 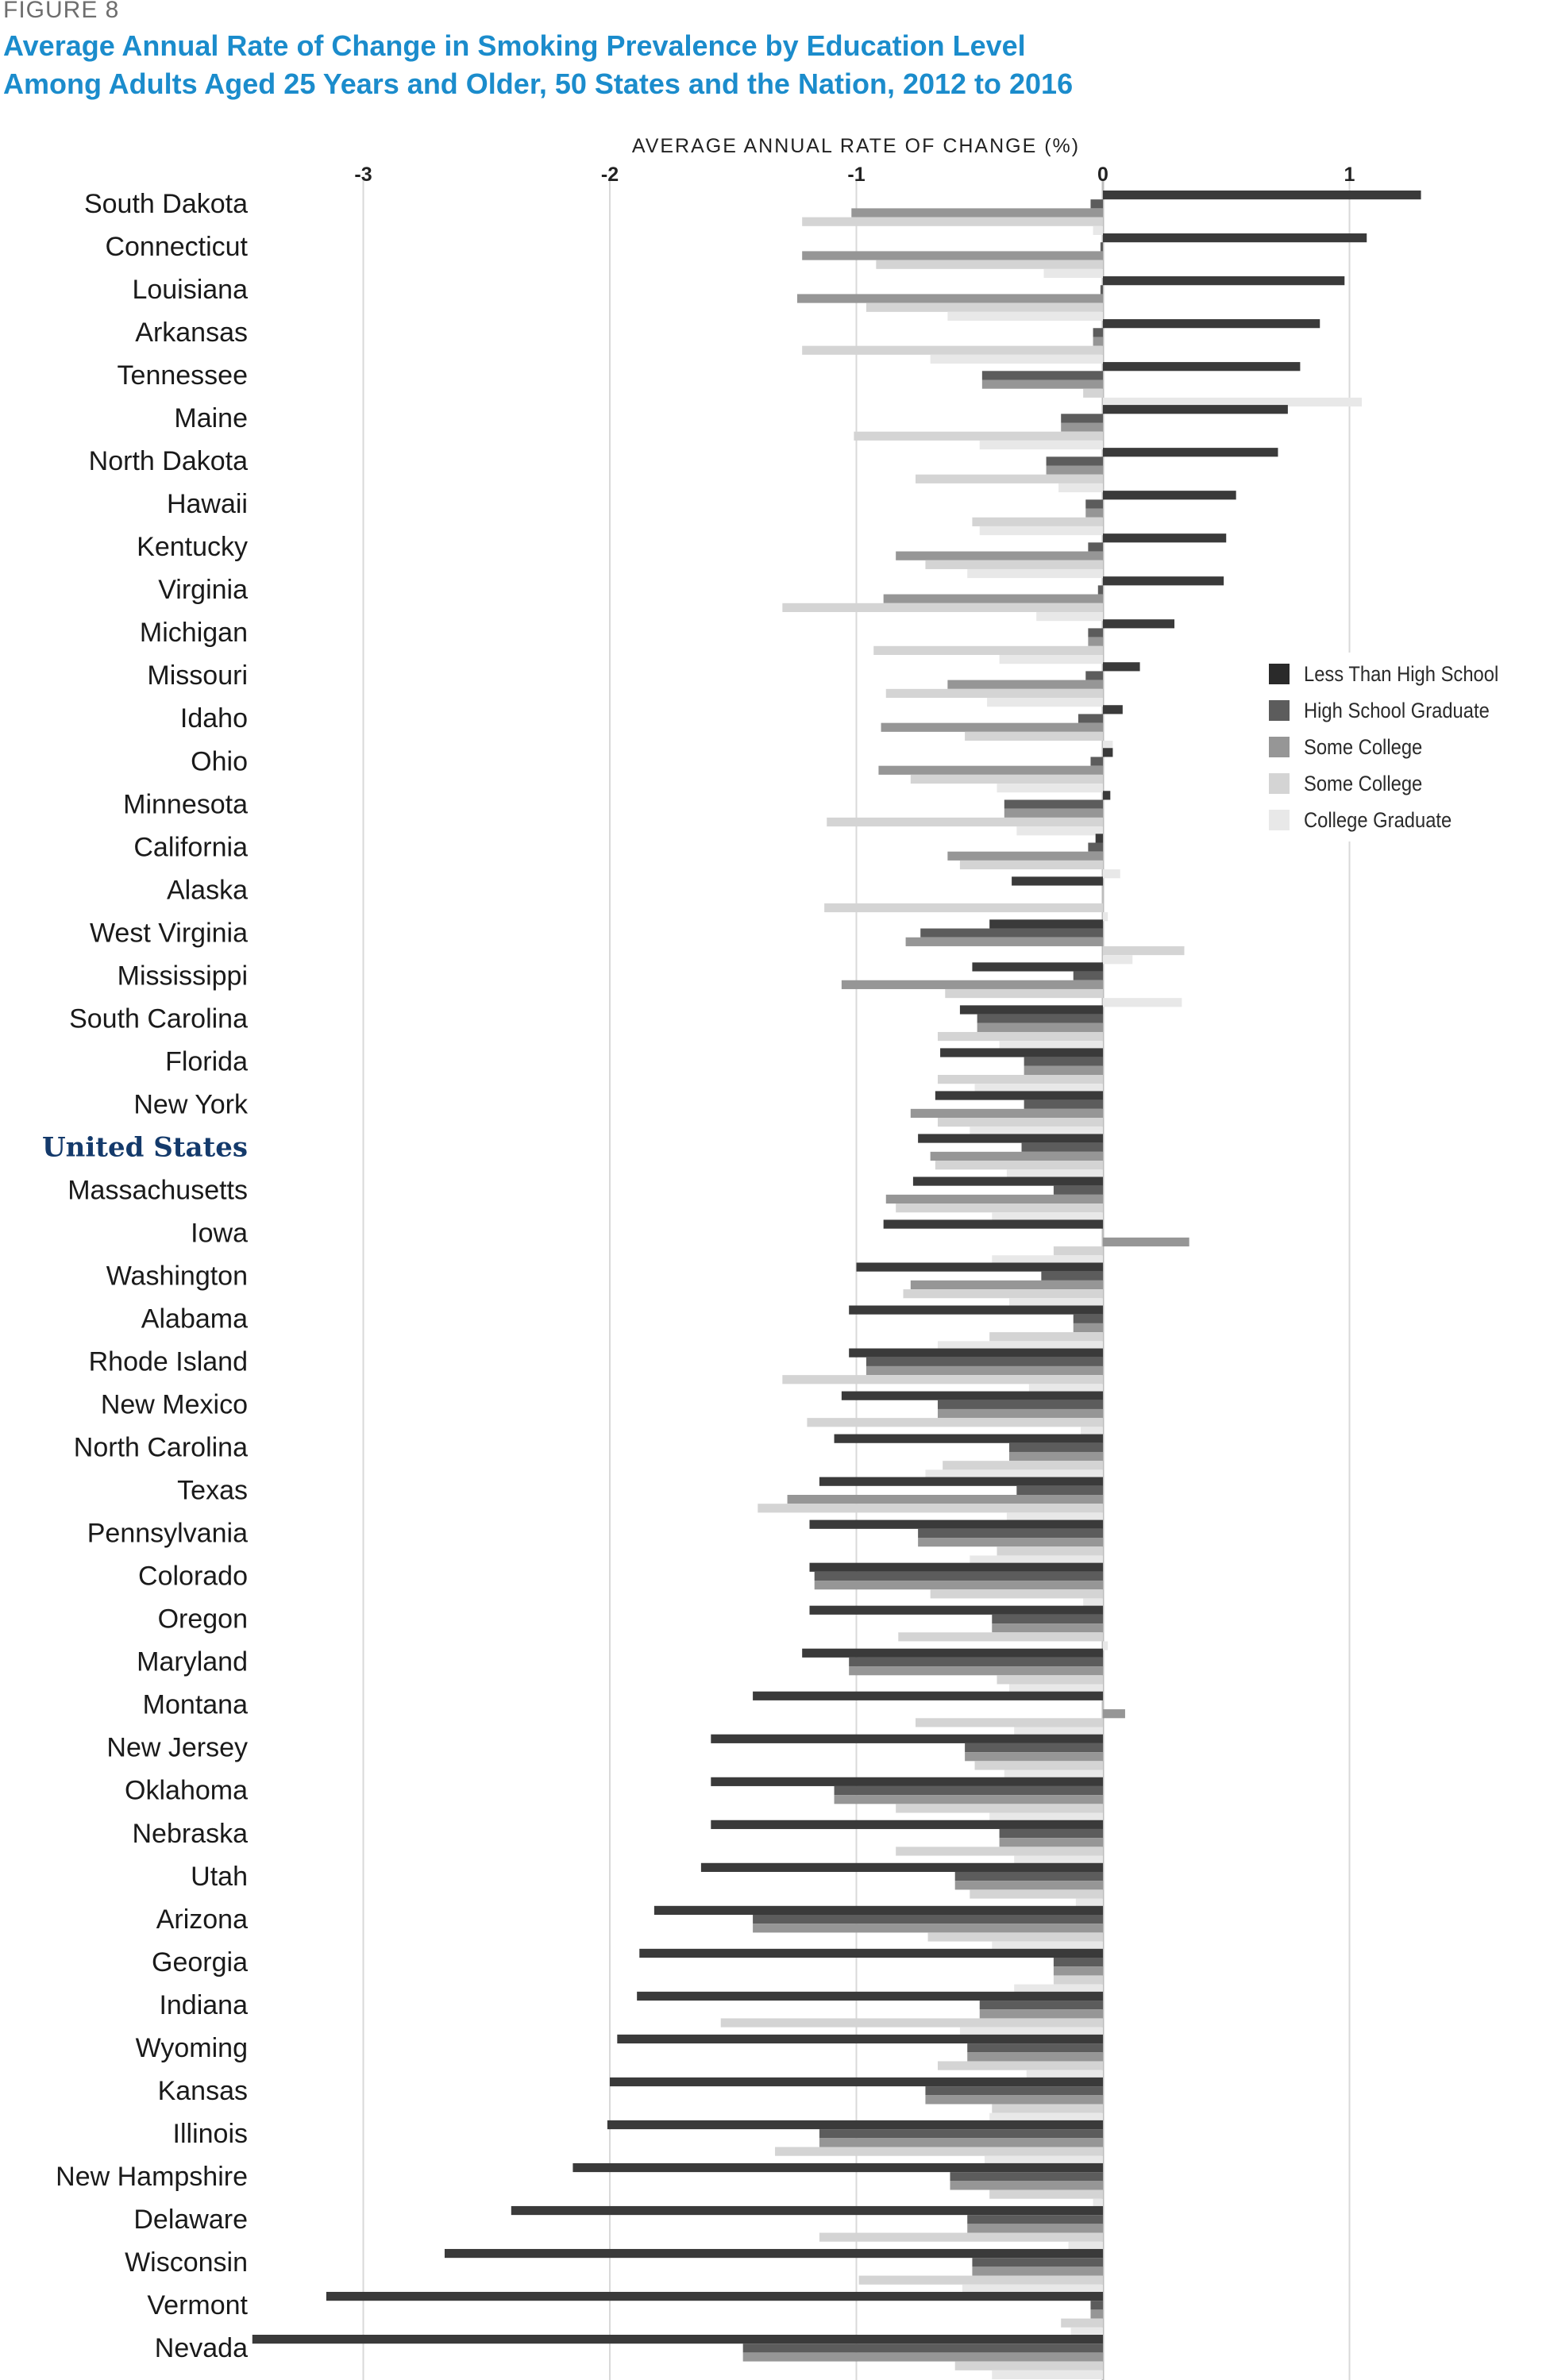 What do you see at coordinates (190, 2220) in the screenshot?
I see `category-label: Delaware` at bounding box center [190, 2220].